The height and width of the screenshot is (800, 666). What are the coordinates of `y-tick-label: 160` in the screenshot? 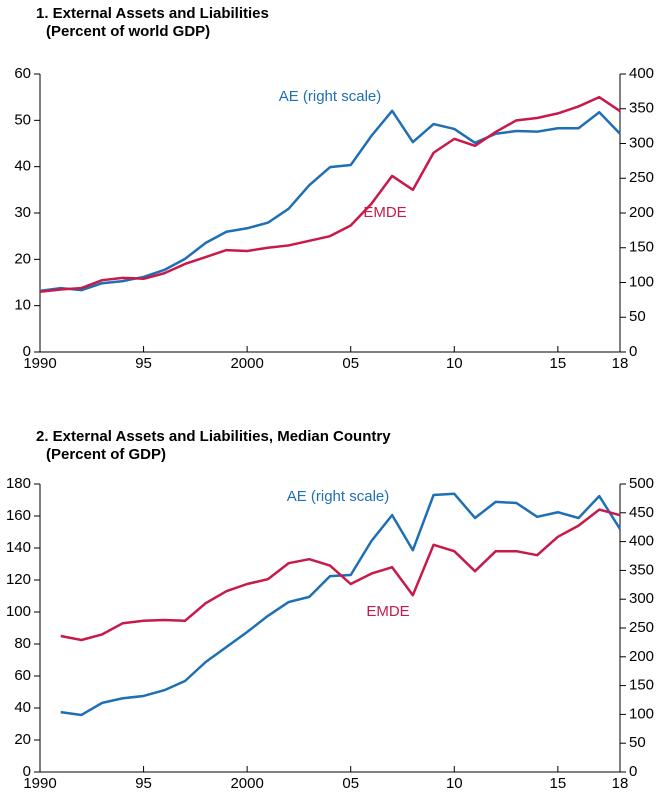 It's located at (18, 515).